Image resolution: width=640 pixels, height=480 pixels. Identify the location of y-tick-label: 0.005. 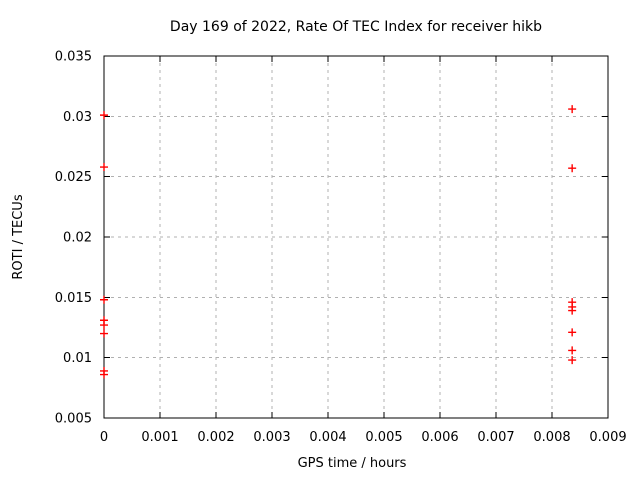
(73, 419).